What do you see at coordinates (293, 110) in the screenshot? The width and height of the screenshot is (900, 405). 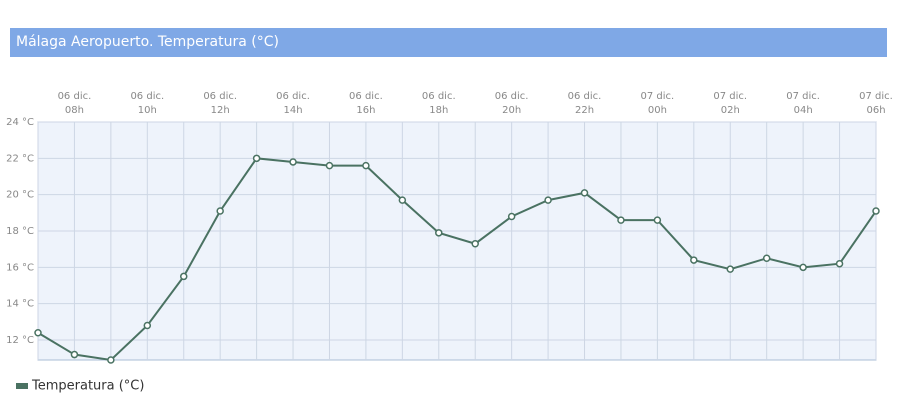 I see `x-tick-label: 14h` at bounding box center [293, 110].